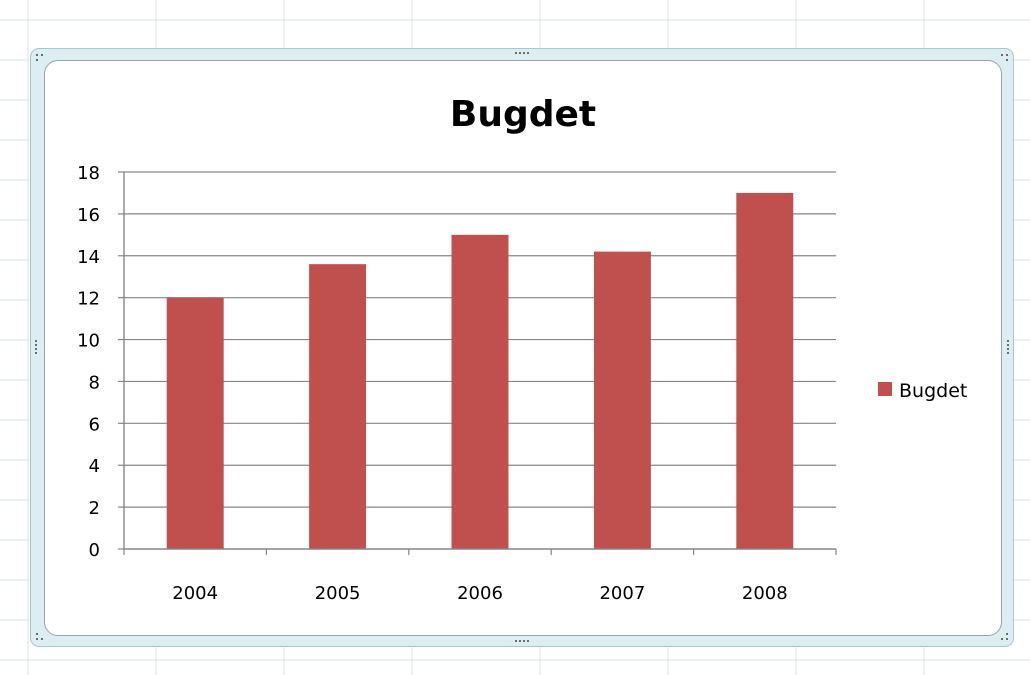  What do you see at coordinates (88, 215) in the screenshot?
I see `y-tick-label: 16` at bounding box center [88, 215].